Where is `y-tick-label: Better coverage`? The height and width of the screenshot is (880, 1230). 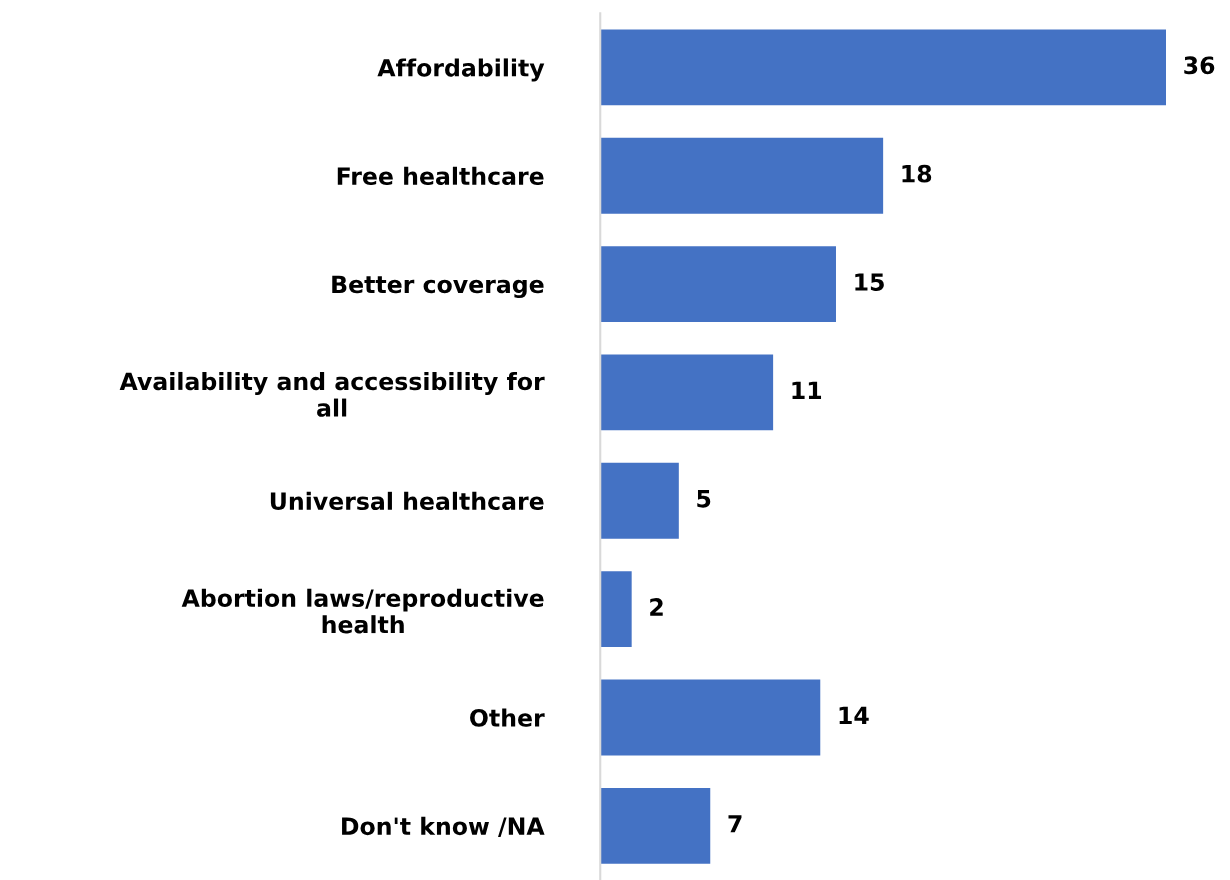 y-tick-label: Better coverage is located at coordinates (438, 287).